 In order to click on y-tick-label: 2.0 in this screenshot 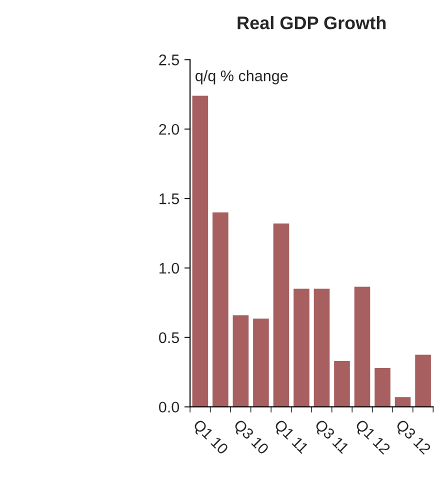, I will do `click(169, 129)`.